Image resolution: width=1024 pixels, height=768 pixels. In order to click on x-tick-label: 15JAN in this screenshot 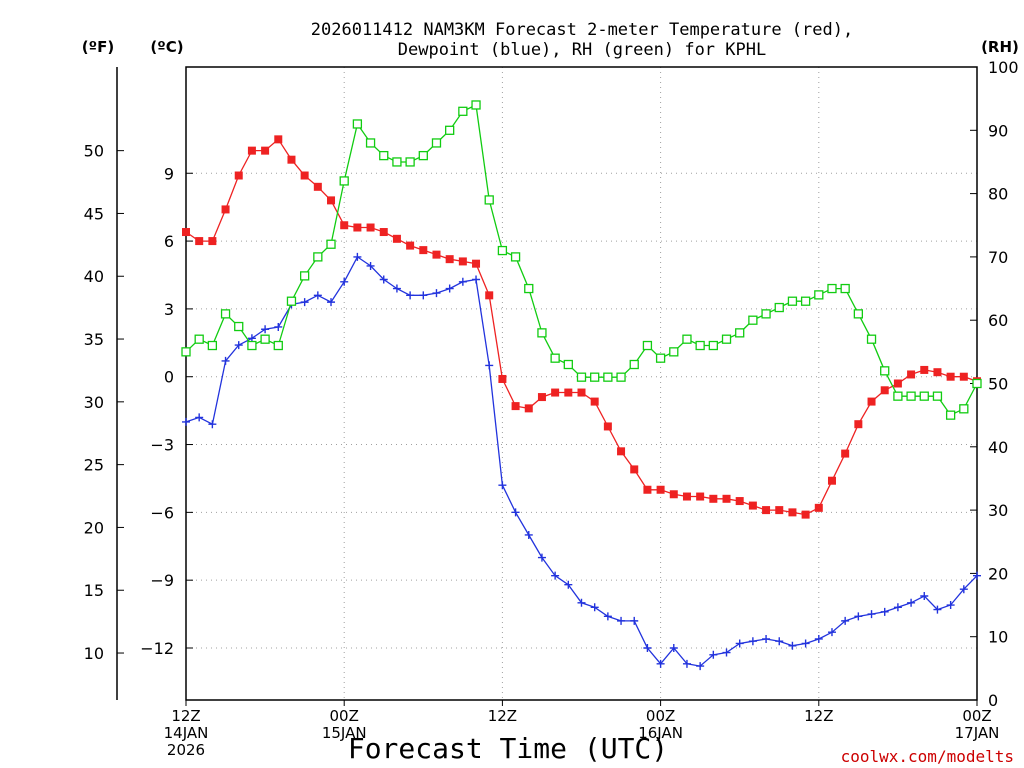, I will do `click(344, 733)`.